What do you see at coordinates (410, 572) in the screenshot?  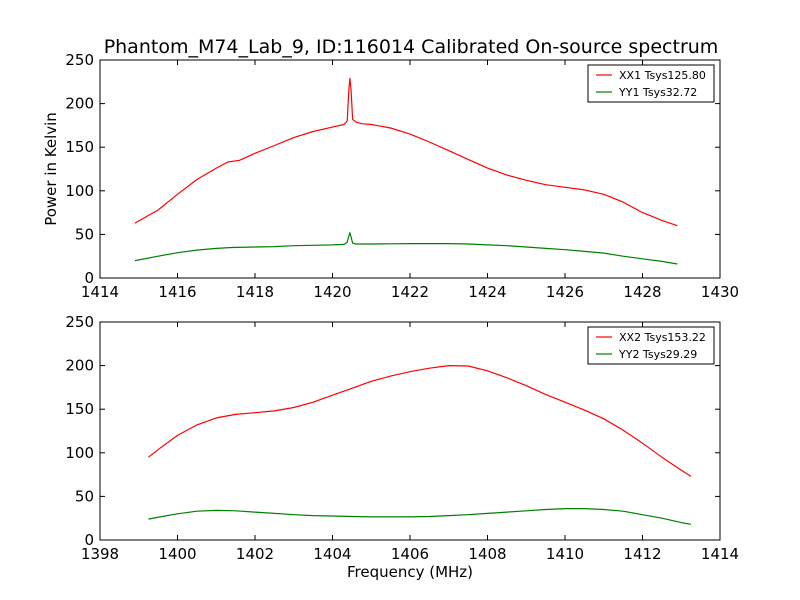 I see `x-axis-label: Frequency (MHz)` at bounding box center [410, 572].